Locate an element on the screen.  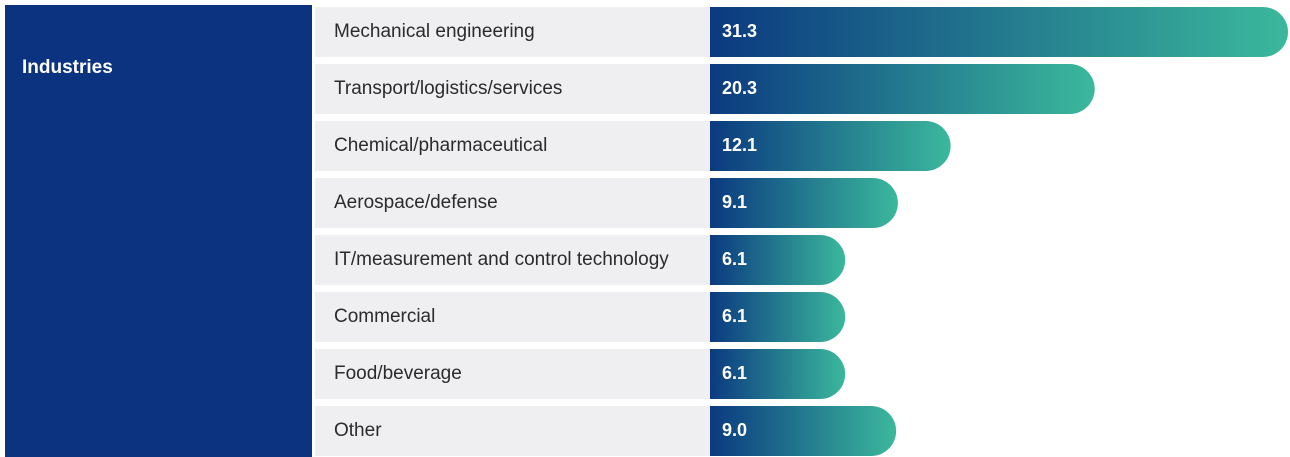
category-label: Other is located at coordinates (358, 430).